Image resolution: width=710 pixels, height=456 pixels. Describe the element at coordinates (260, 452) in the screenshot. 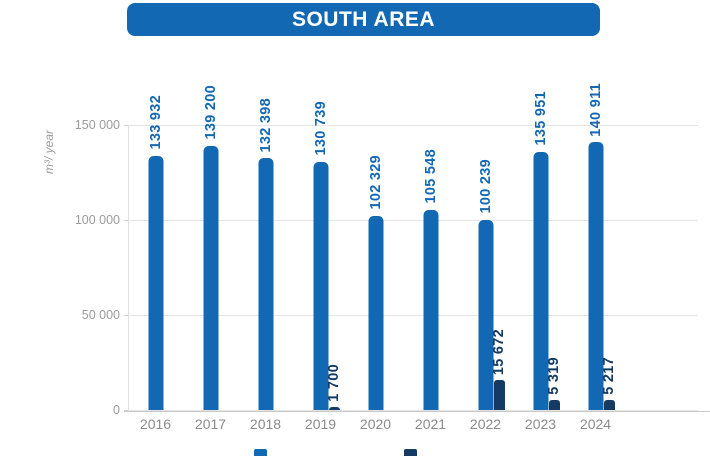

I see `legend-series-1-swatch` at that location.